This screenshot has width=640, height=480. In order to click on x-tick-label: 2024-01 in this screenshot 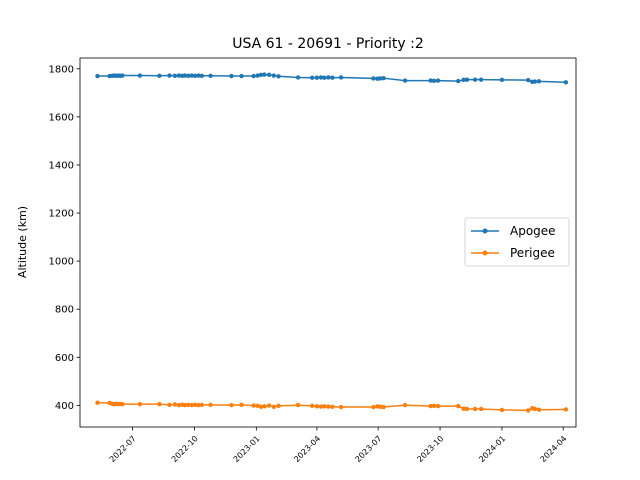, I will do `click(492, 449)`.